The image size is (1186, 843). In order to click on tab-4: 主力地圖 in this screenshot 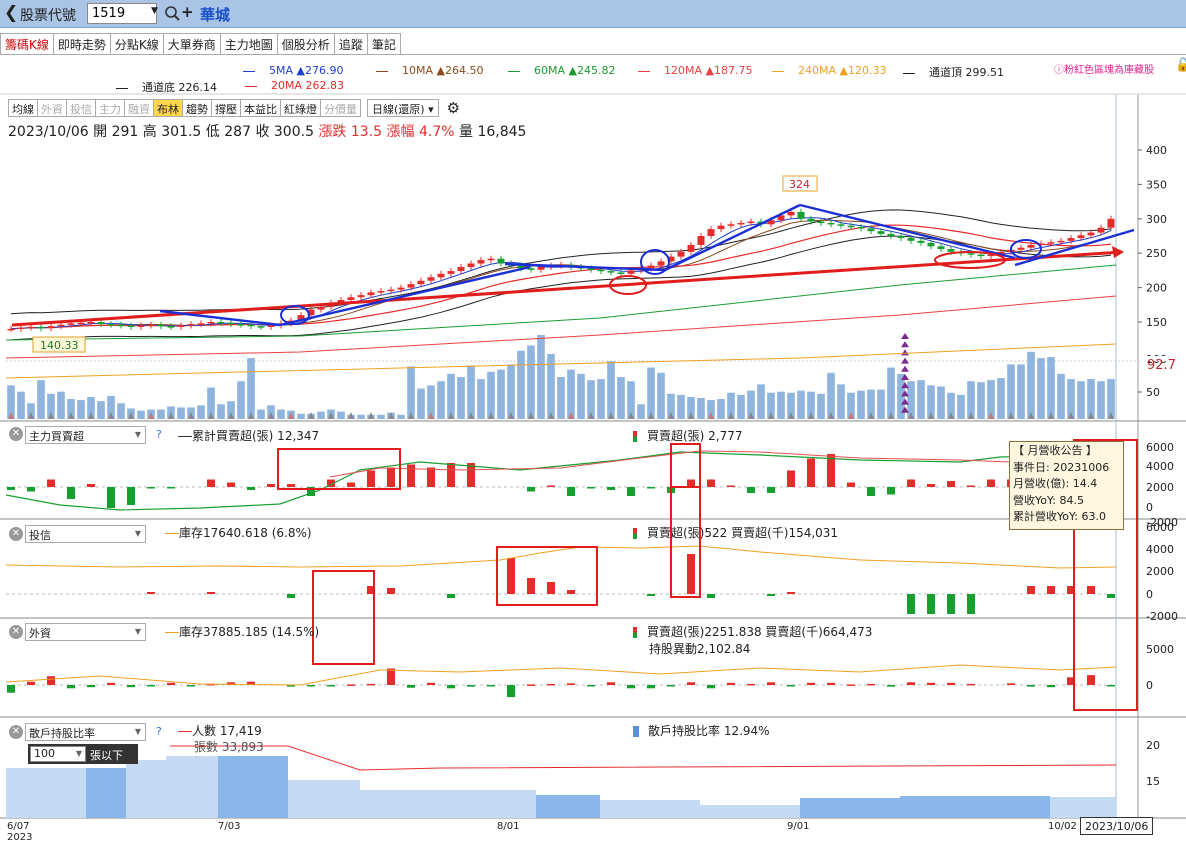, I will do `click(249, 44)`.